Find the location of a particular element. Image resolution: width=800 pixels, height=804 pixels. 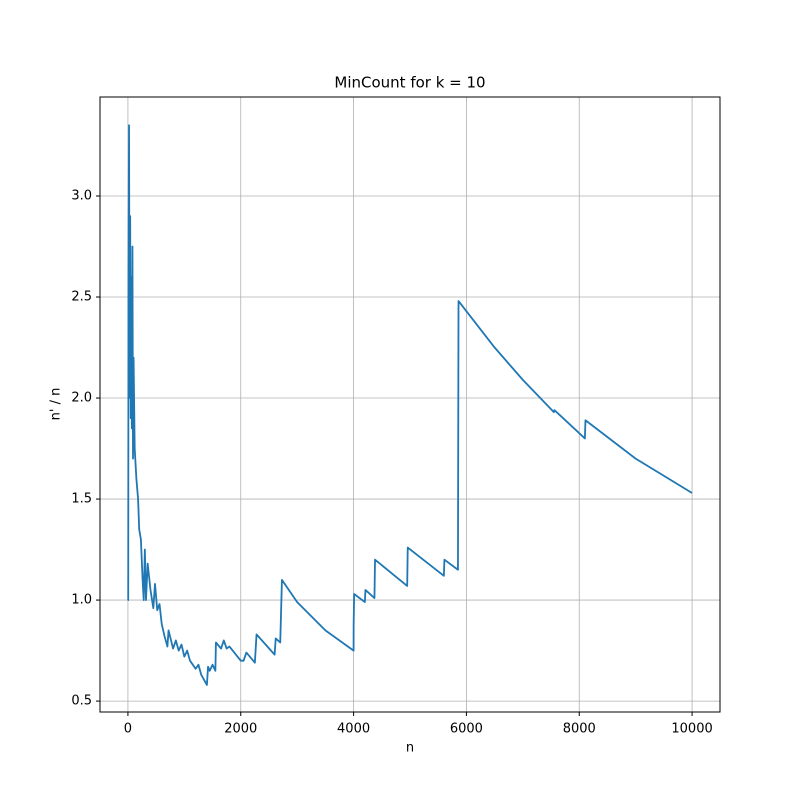

x-axis-label: n is located at coordinates (410, 748).